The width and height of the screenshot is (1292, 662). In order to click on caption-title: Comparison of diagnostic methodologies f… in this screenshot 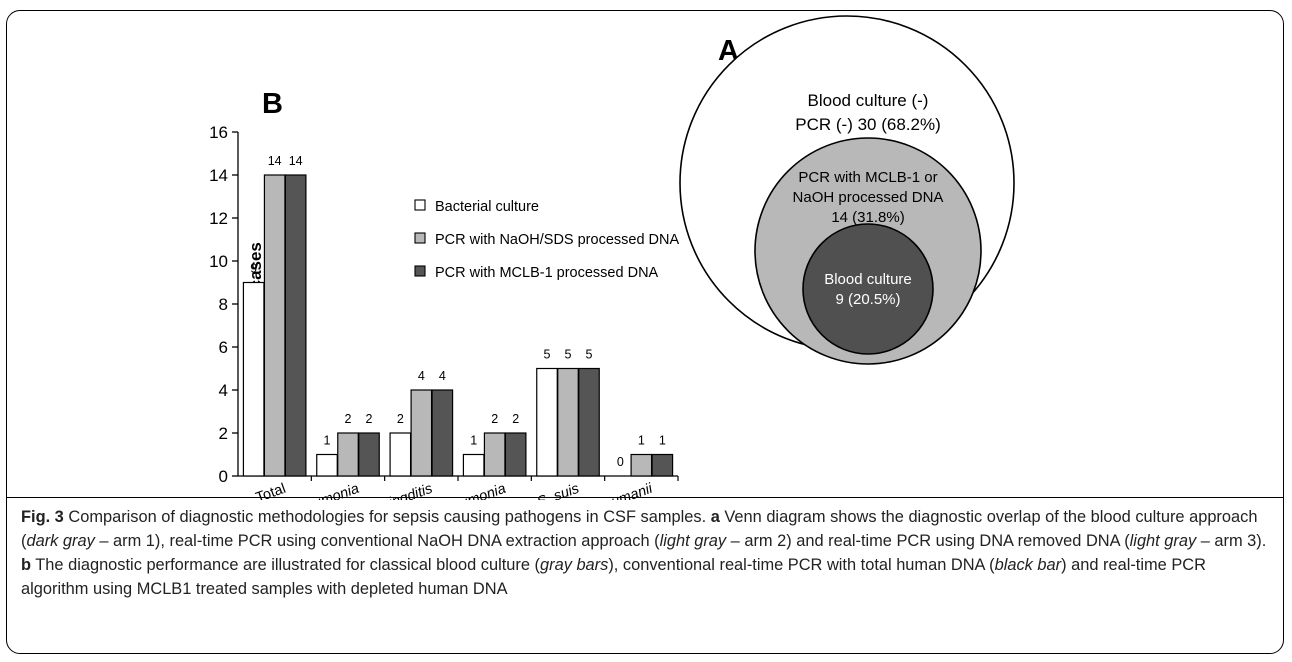, I will do `click(387, 517)`.